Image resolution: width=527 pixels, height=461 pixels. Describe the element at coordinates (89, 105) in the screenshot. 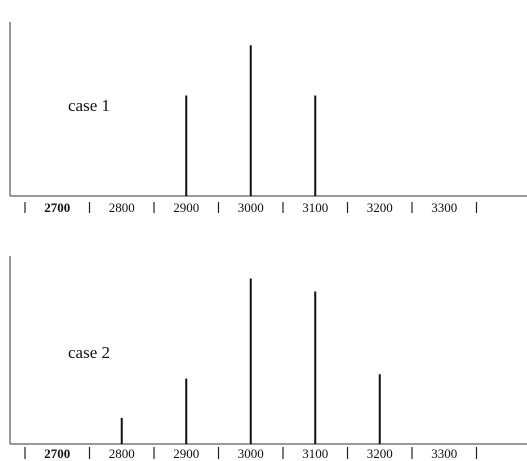

I see `case-label: case 1` at that location.